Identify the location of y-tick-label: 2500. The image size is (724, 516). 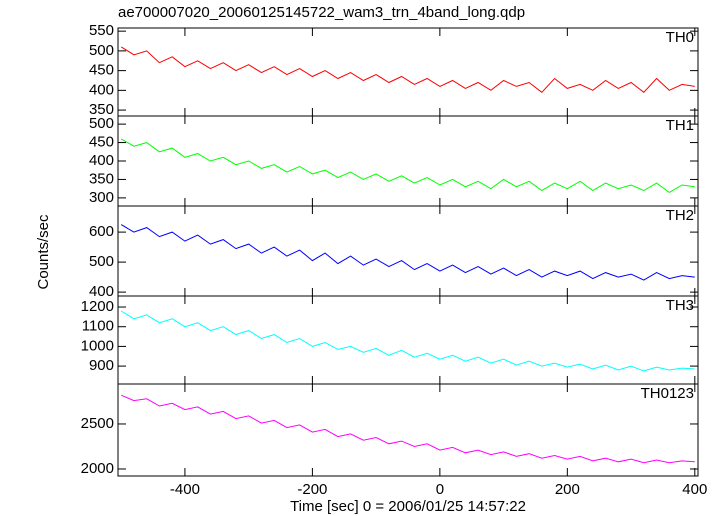
(97, 423).